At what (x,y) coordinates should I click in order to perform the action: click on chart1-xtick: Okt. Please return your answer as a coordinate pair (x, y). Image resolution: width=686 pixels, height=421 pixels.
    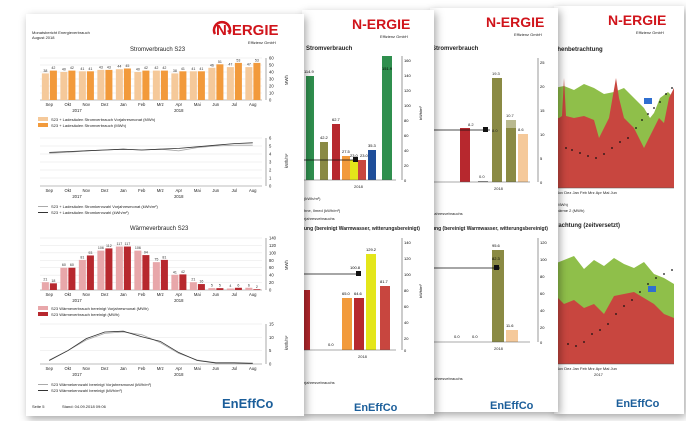
    Looking at the image, I should click on (67, 104).